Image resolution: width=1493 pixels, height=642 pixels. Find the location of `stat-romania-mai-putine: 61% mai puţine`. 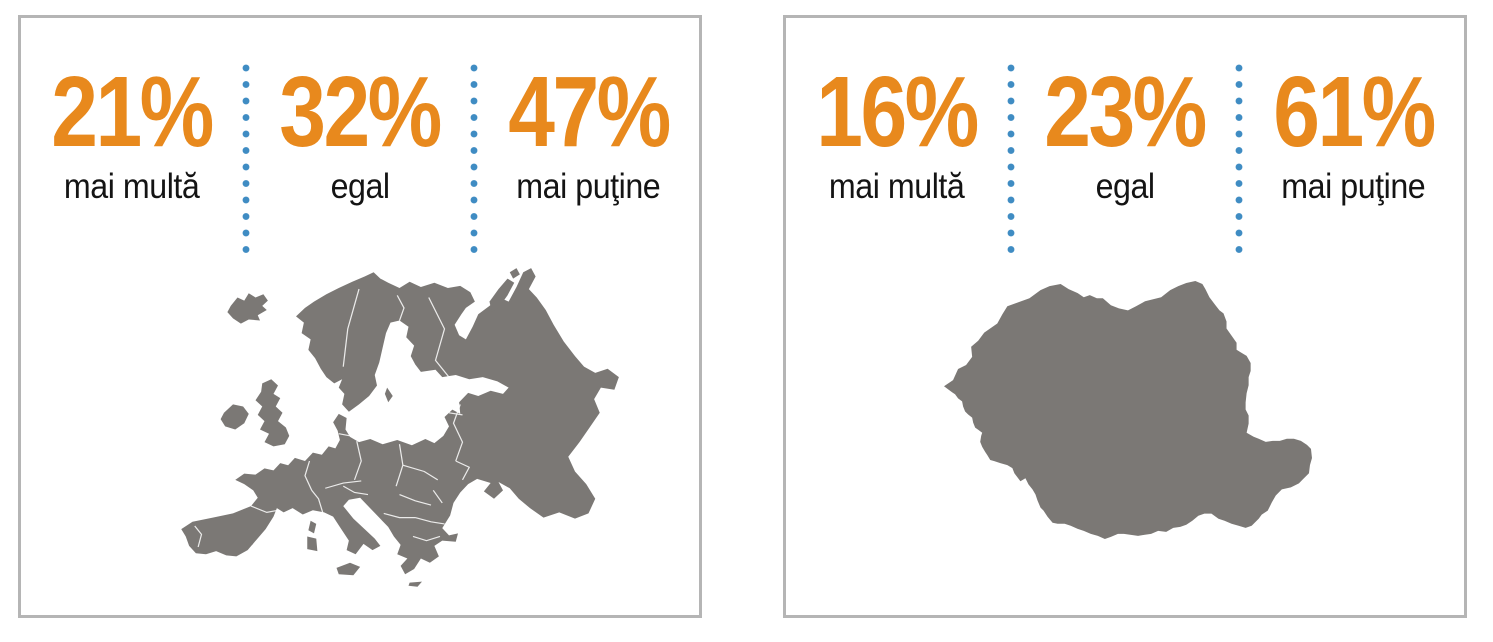

stat-romania-mai-putine: 61% mai puţine is located at coordinates (1353, 154).